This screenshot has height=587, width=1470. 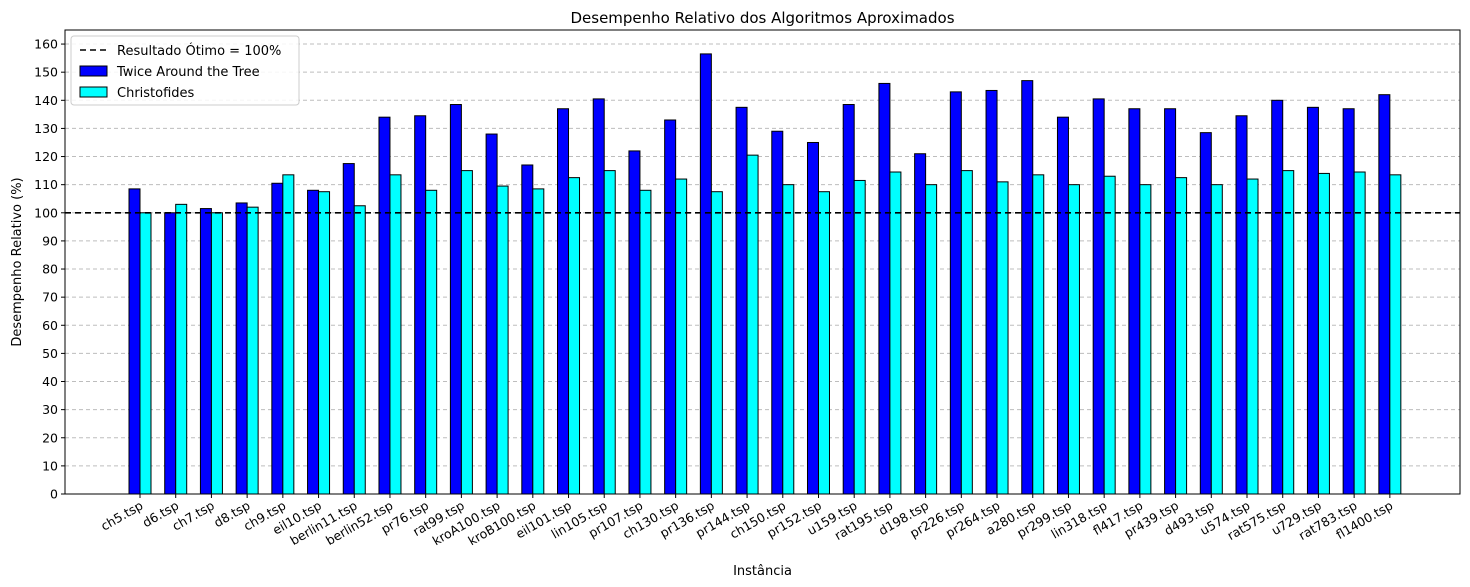 I want to click on y-axis-label: Desempenho Relativo (%), so click(x=17, y=261).